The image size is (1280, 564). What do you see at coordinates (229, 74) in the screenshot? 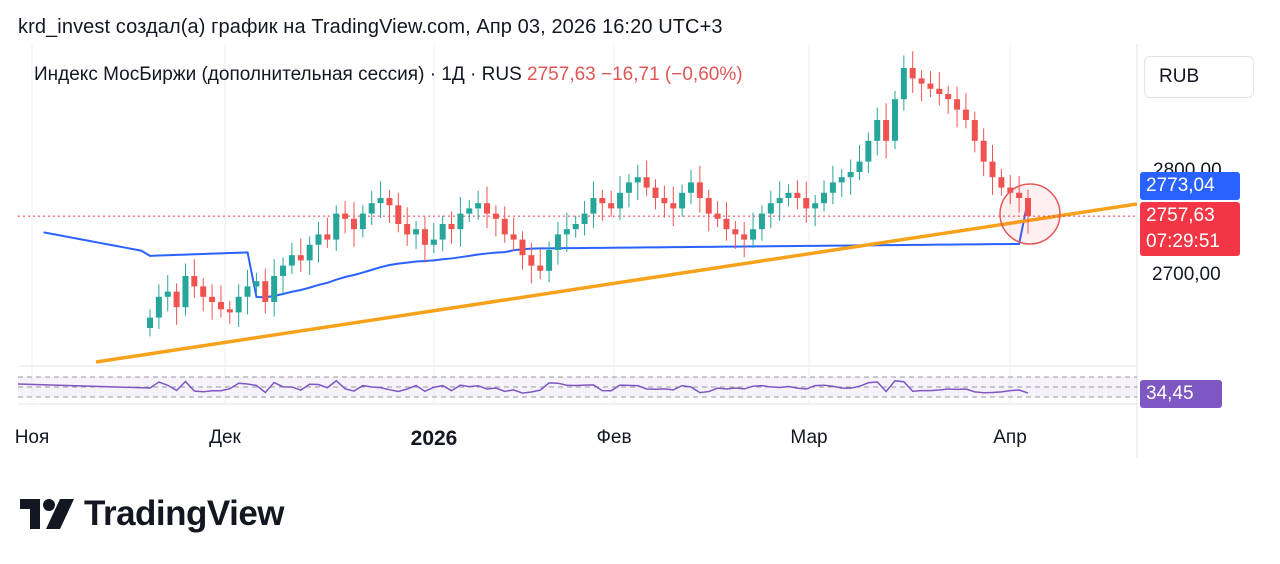
I see `symbol-name: Индекс МосБиржи (дополнительная сессия)` at bounding box center [229, 74].